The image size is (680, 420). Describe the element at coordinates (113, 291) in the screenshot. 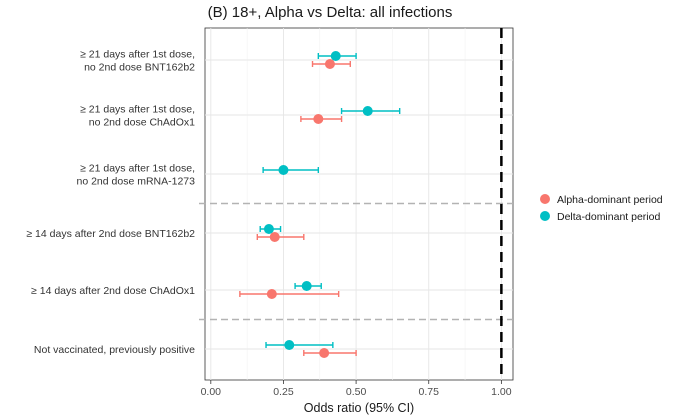

I see `row-label: ≥ 14 days after 2nd dose ChAdOx1` at that location.